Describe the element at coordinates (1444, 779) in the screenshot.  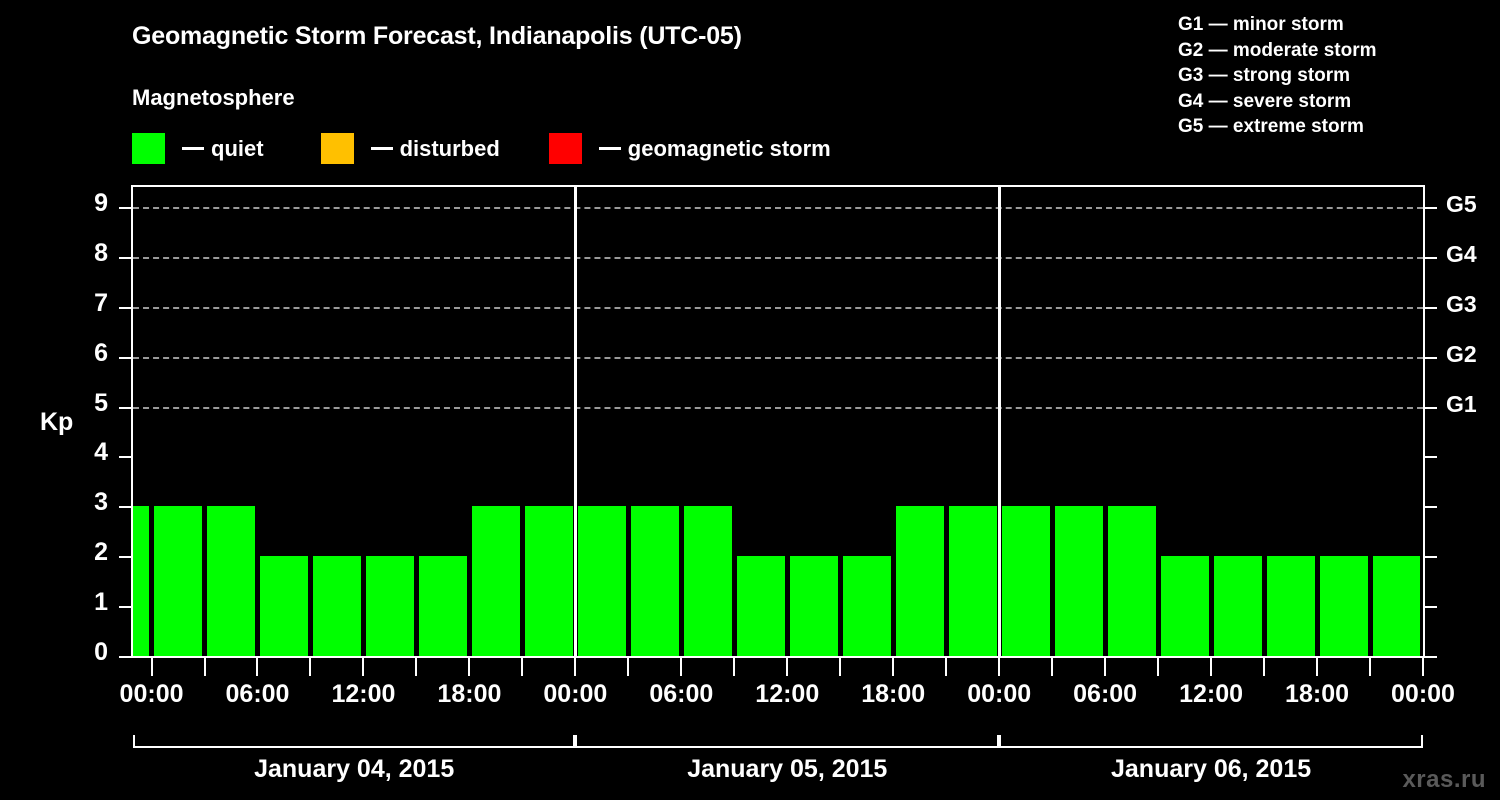
I see `watermark: xras.ru` at that location.